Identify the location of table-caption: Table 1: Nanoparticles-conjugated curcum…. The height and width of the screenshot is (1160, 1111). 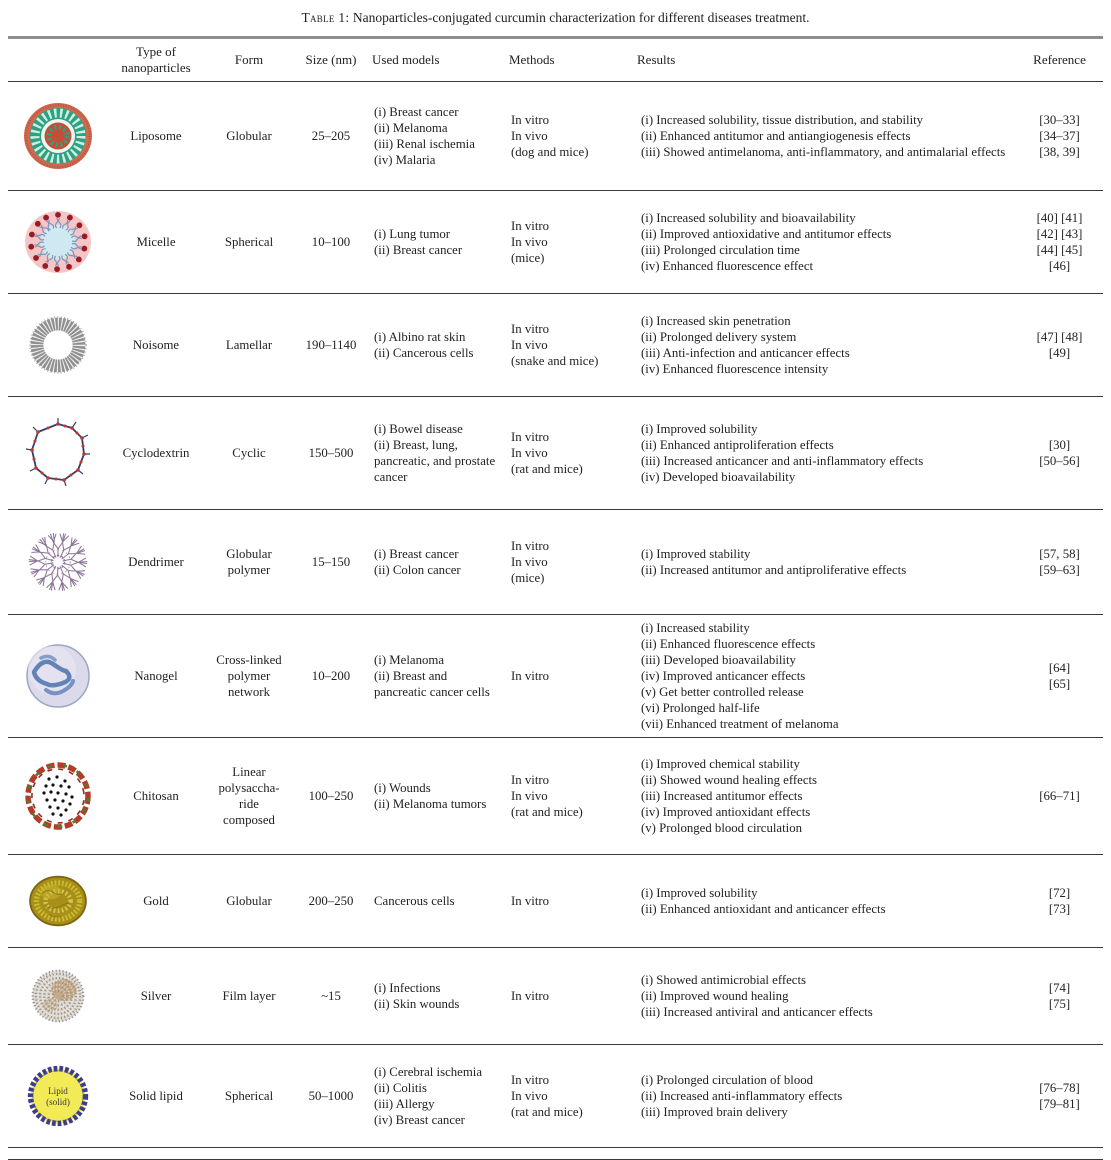
(555, 18).